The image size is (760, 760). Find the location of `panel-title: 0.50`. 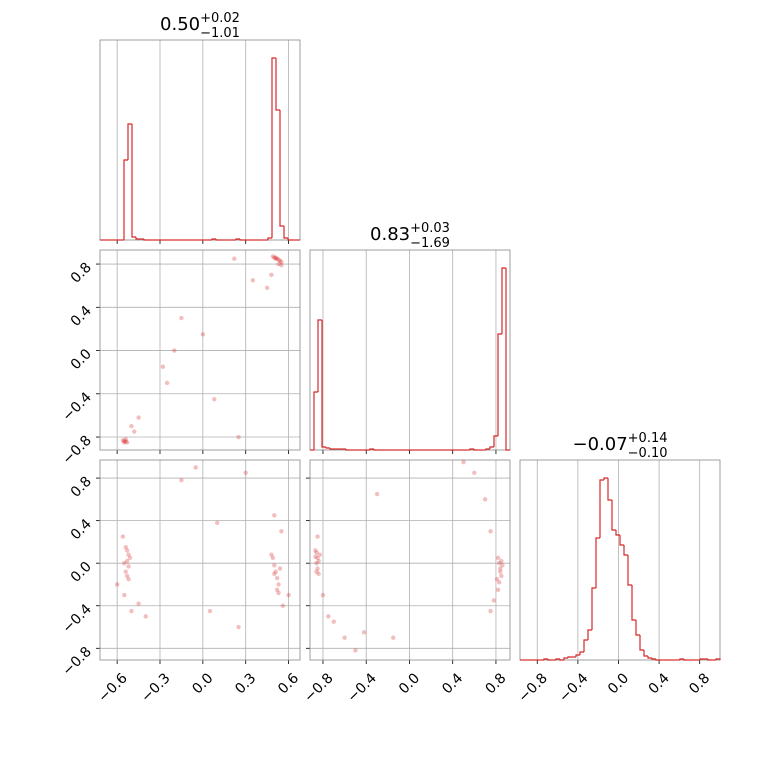

panel-title: 0.50 is located at coordinates (180, 24).